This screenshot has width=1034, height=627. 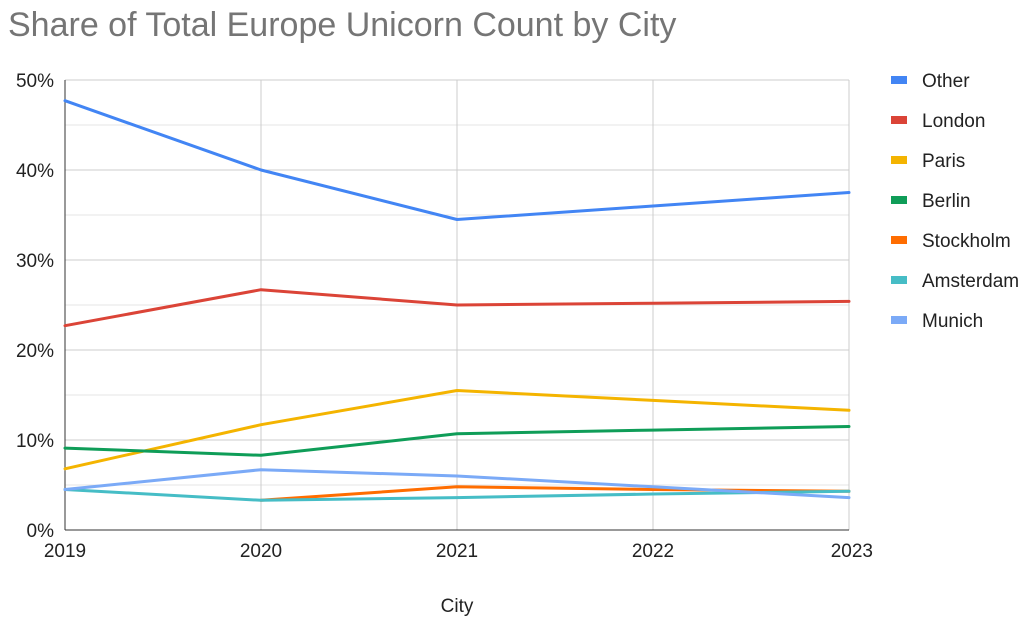 What do you see at coordinates (952, 321) in the screenshot?
I see `legend-label-munich: Munich` at bounding box center [952, 321].